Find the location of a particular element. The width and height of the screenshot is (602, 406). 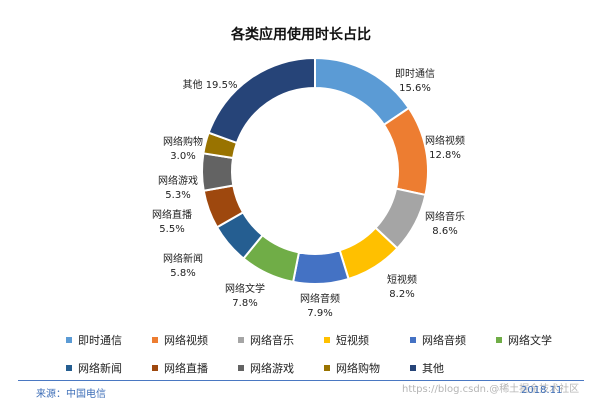

watermark: https://blog.csdn.@稀土掘金技术社区 is located at coordinates (491, 389).